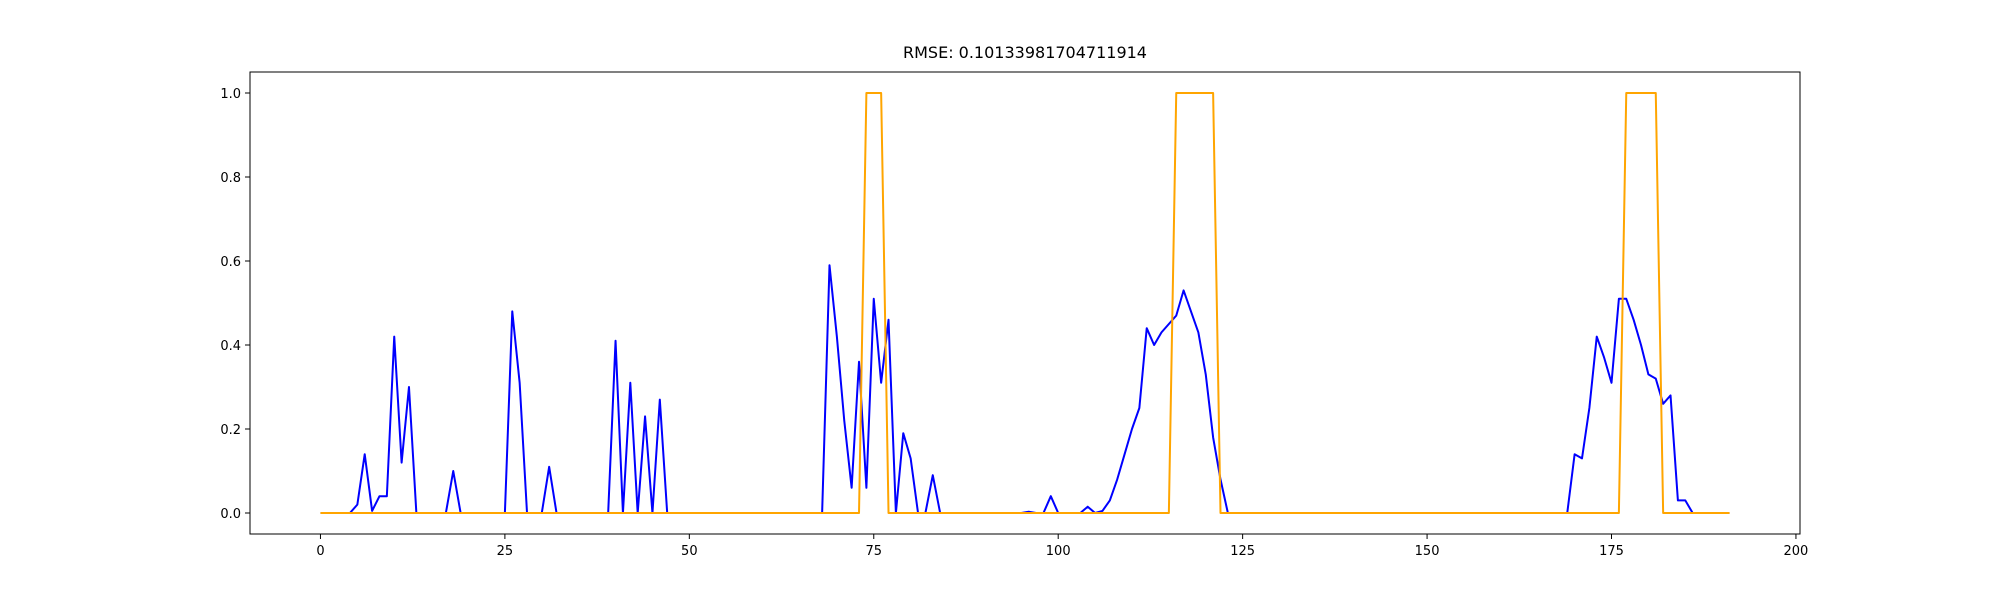  Describe the element at coordinates (1058, 551) in the screenshot. I see `x-tick-label: 100` at that location.